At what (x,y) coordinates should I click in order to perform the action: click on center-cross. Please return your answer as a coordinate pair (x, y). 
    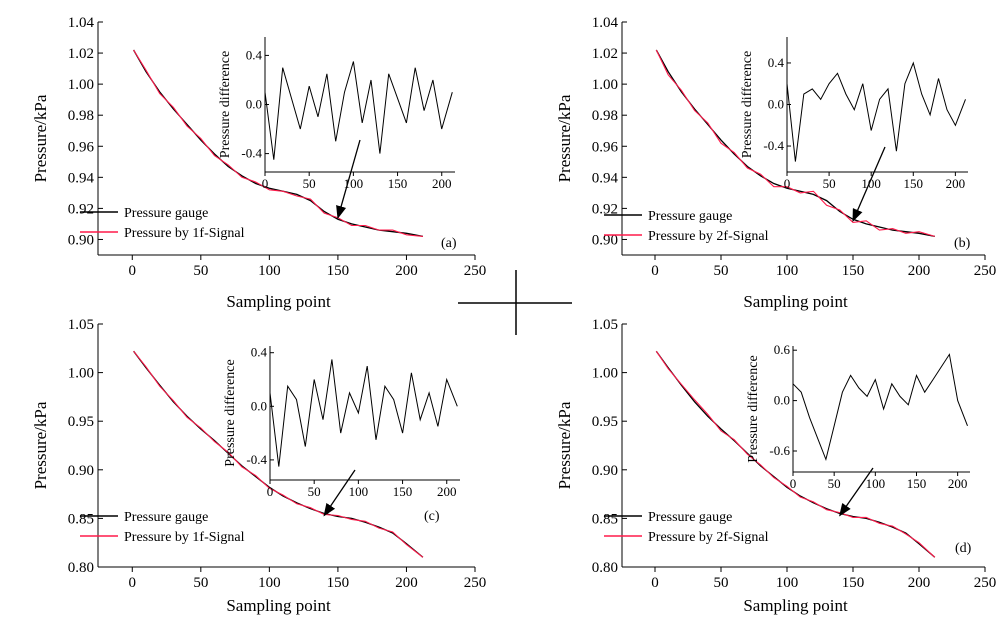
    Looking at the image, I should click on (515, 302).